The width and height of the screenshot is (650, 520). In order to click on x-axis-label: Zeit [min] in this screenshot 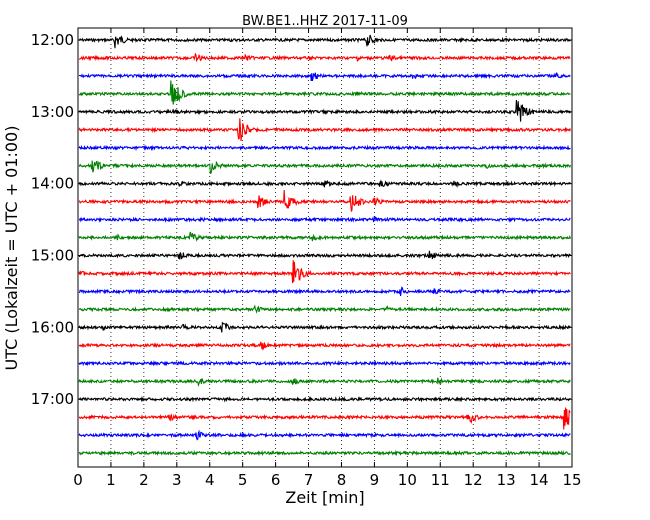, I will do `click(324, 497)`.